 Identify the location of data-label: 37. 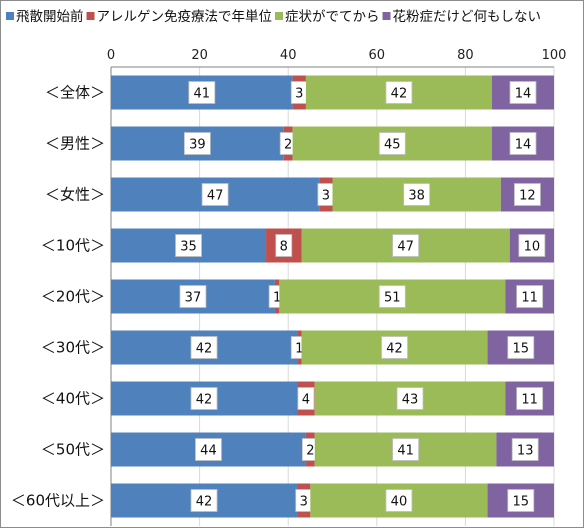
(193, 298).